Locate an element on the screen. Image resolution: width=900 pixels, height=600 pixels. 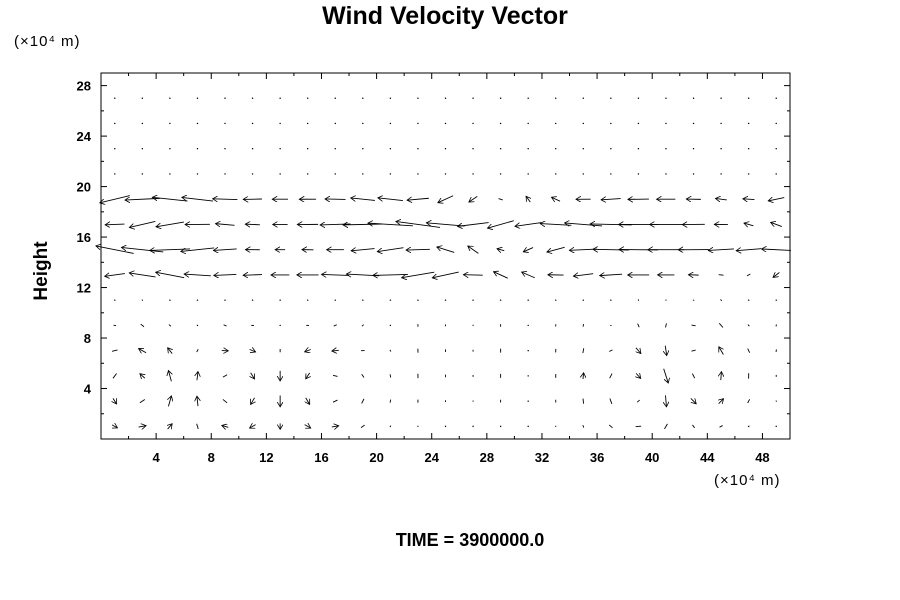
x-tick-label: 40 is located at coordinates (652, 457).